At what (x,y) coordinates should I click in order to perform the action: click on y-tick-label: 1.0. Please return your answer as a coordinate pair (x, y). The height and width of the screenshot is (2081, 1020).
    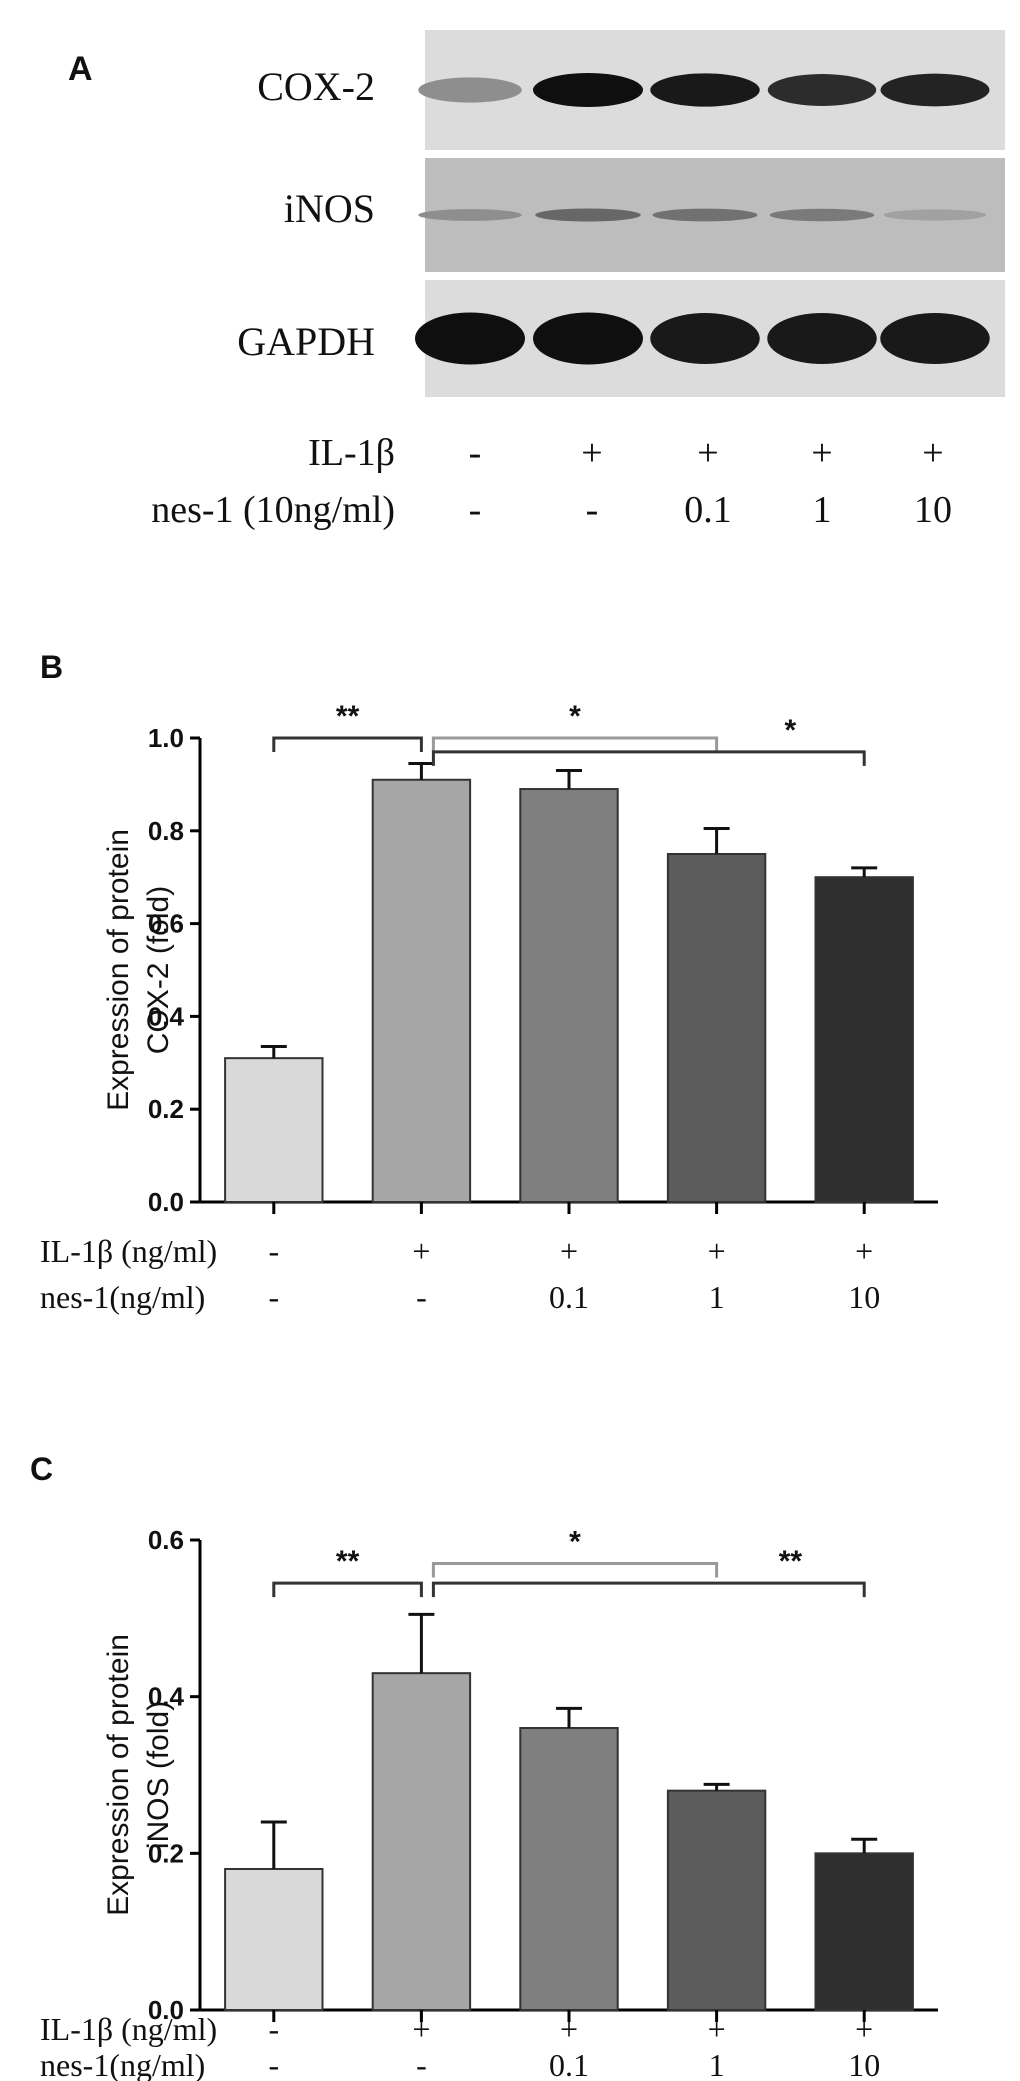
    Looking at the image, I should click on (166, 738).